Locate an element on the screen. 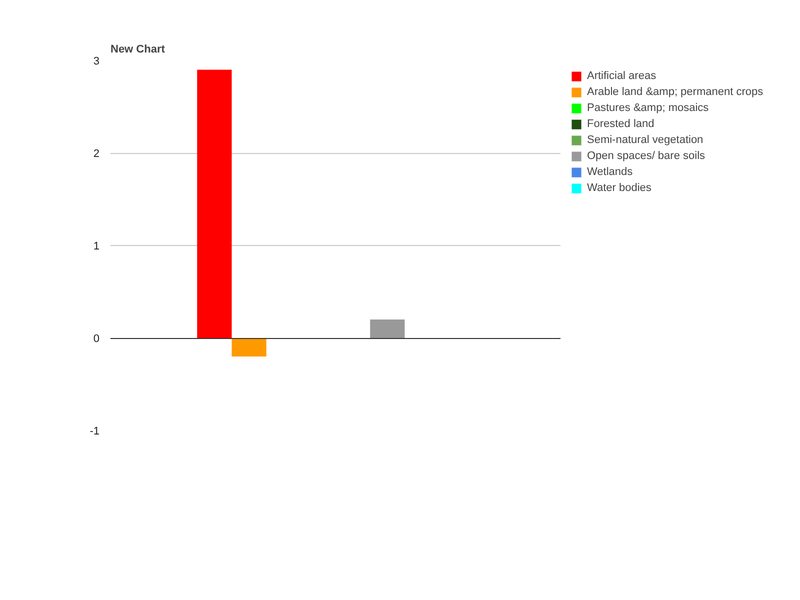 The image size is (800, 600). y-tick-label: -1 is located at coordinates (95, 432).